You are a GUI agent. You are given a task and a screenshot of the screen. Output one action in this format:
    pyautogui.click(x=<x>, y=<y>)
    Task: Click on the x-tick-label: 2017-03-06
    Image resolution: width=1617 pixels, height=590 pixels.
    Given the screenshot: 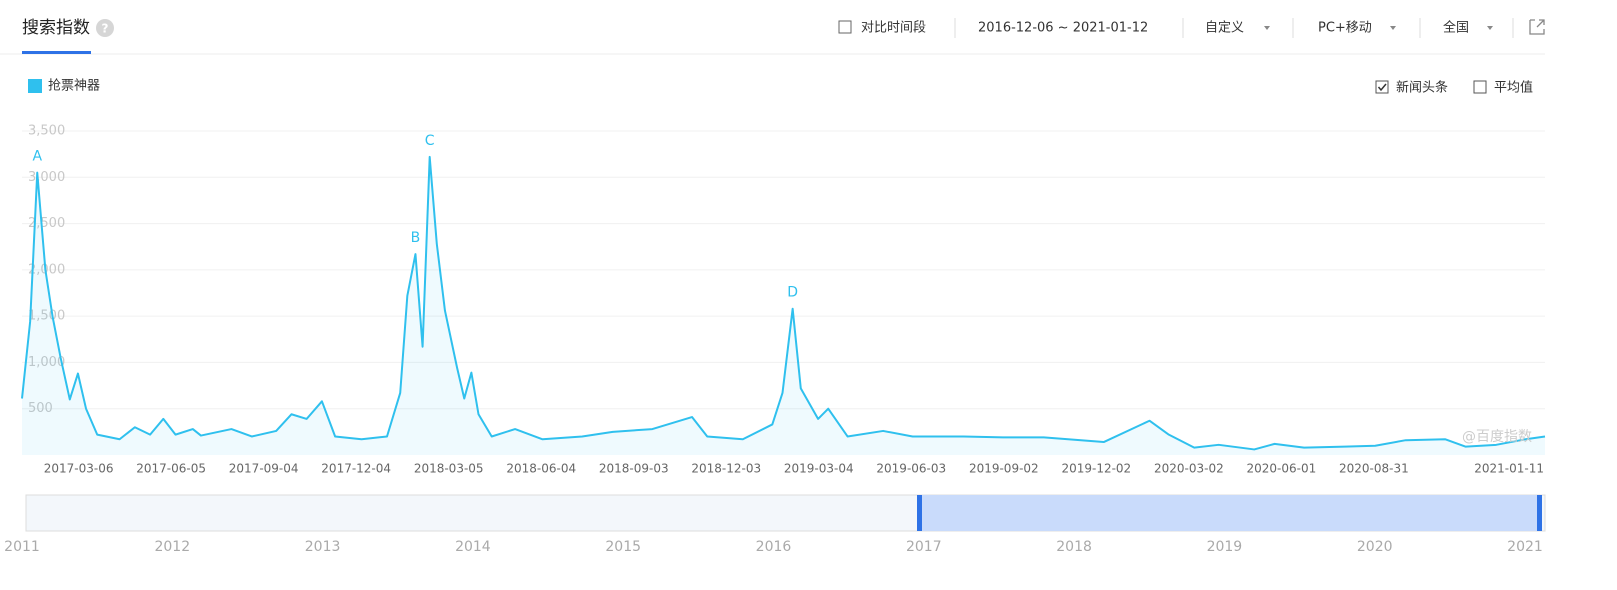 What is the action you would take?
    pyautogui.click(x=79, y=469)
    